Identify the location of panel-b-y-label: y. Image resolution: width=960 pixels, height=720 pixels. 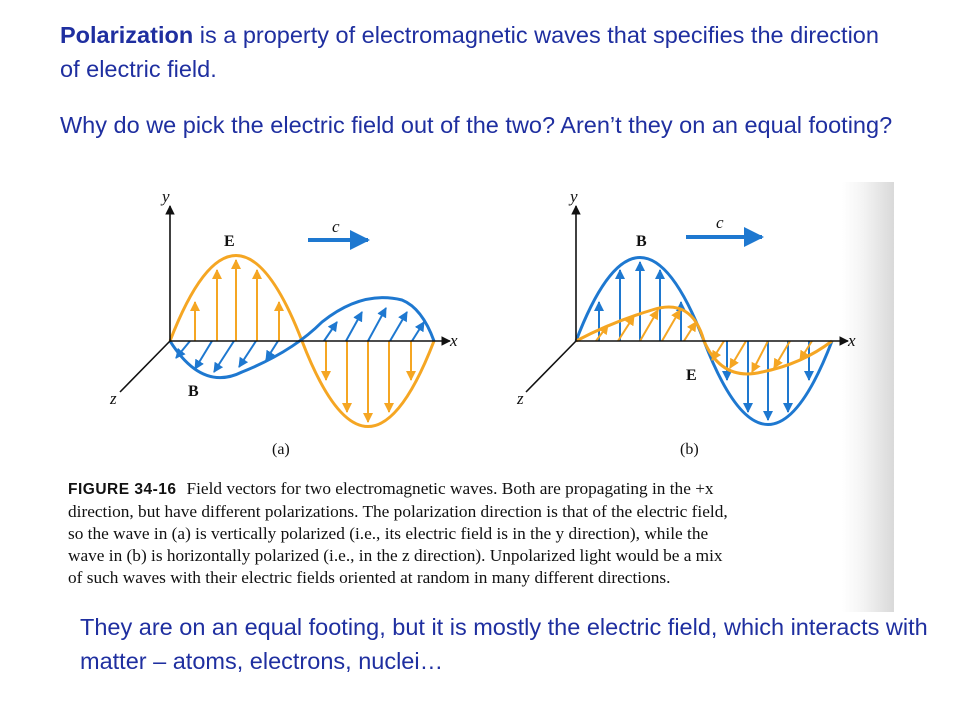
(573, 196).